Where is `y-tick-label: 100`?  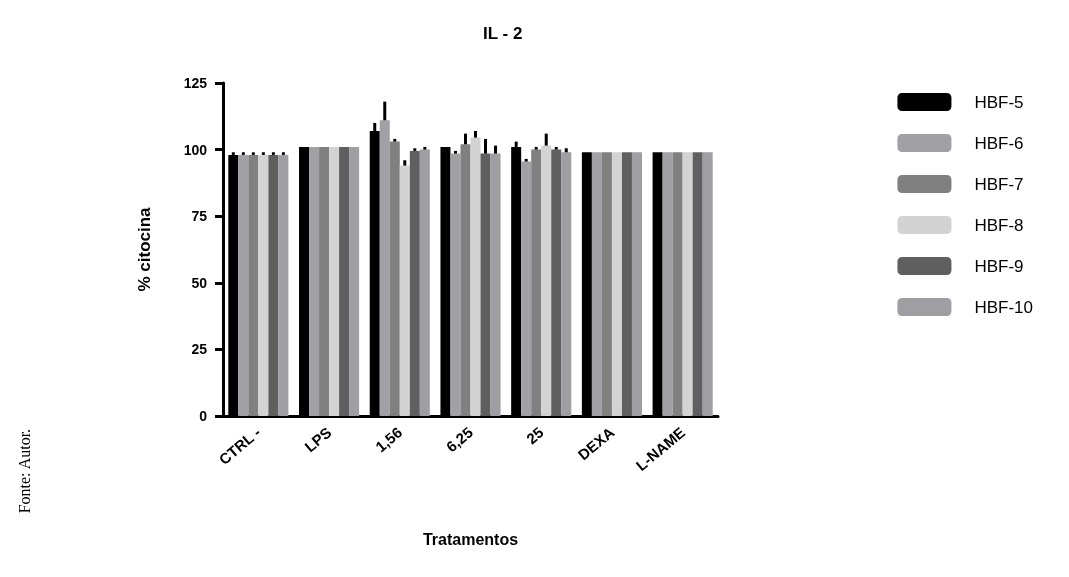 y-tick-label: 100 is located at coordinates (195, 149).